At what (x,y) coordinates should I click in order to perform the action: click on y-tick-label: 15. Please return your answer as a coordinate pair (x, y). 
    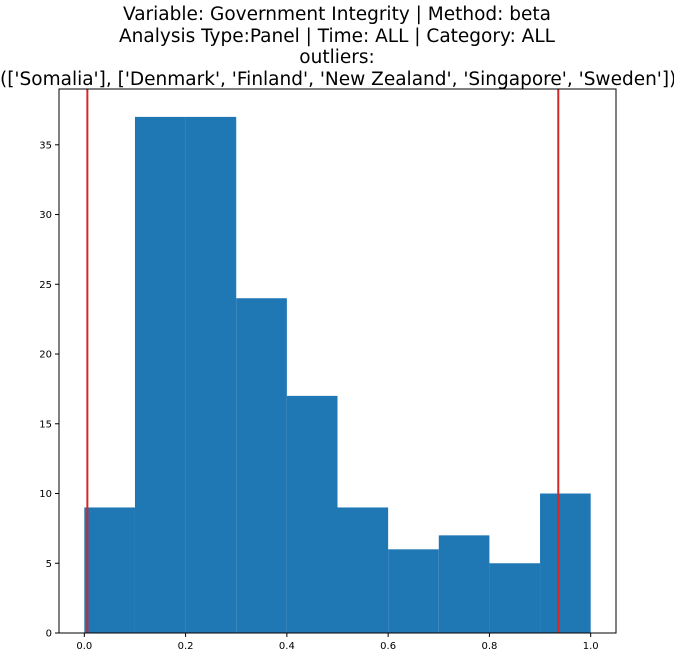
    Looking at the image, I should click on (45, 424).